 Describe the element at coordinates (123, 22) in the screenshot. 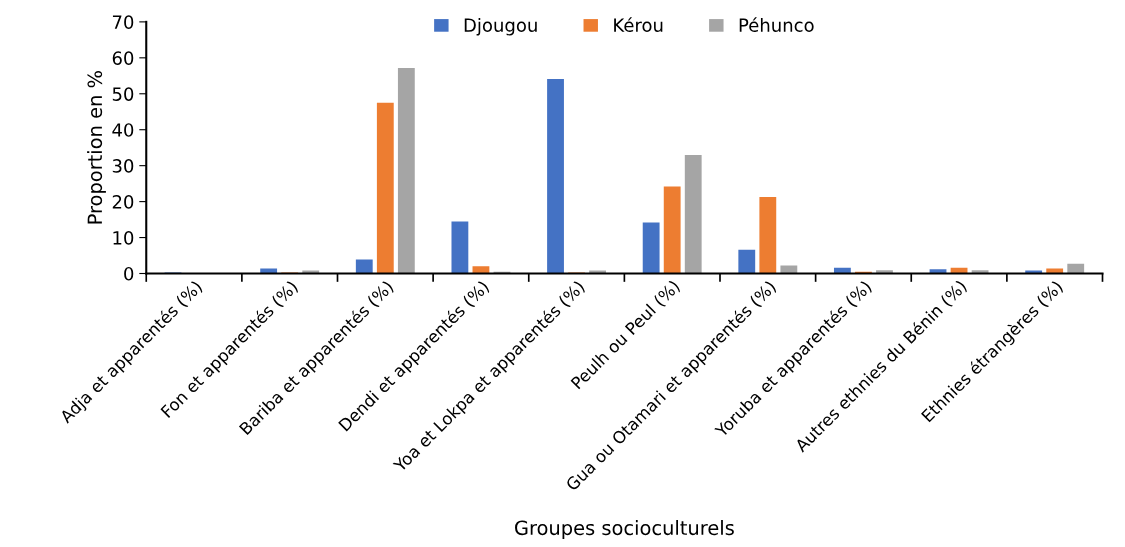

I see `y-tick-label: 70` at that location.